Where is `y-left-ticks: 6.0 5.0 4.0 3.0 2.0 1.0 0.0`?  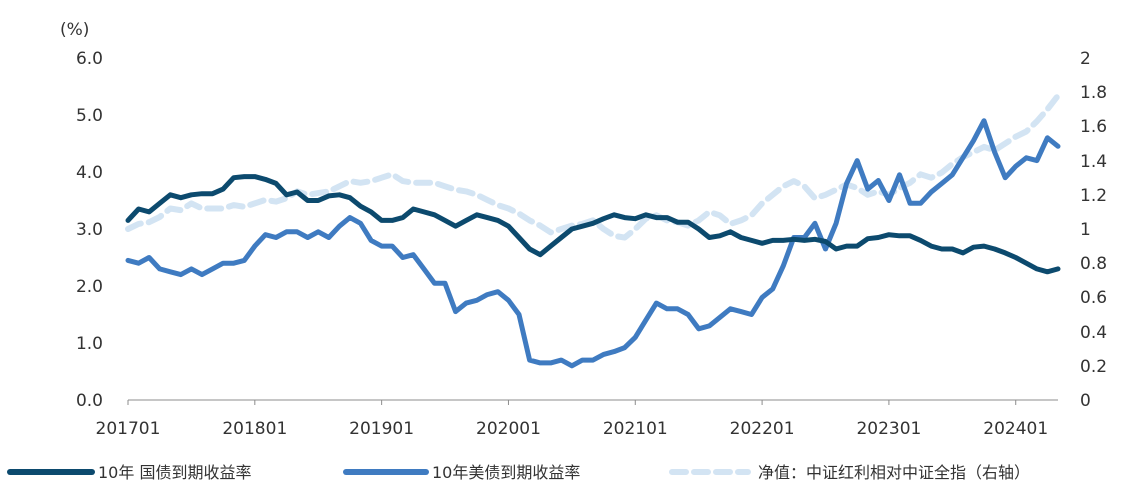 y-left-ticks: 6.0 5.0 4.0 3.0 2.0 1.0 0.0 is located at coordinates (89, 230).